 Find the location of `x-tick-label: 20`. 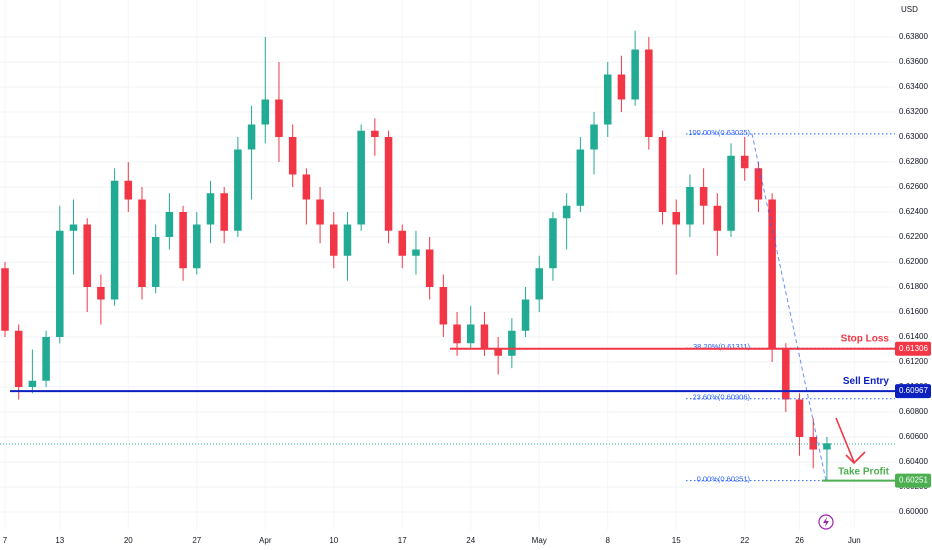

x-tick-label: 20 is located at coordinates (128, 540).